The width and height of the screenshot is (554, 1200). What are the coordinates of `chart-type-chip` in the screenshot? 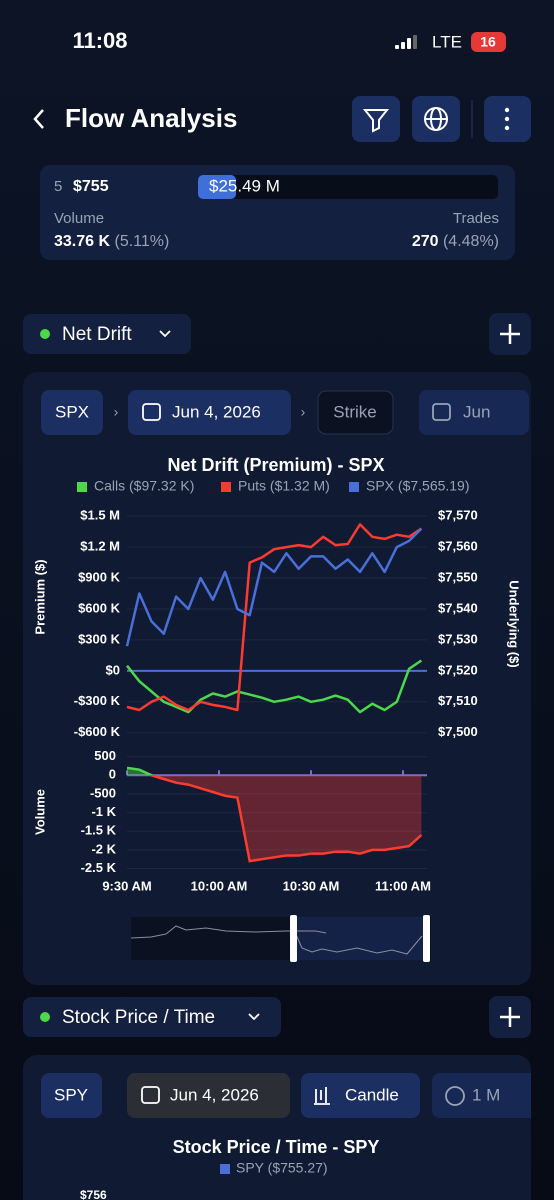 It's located at (360, 1095).